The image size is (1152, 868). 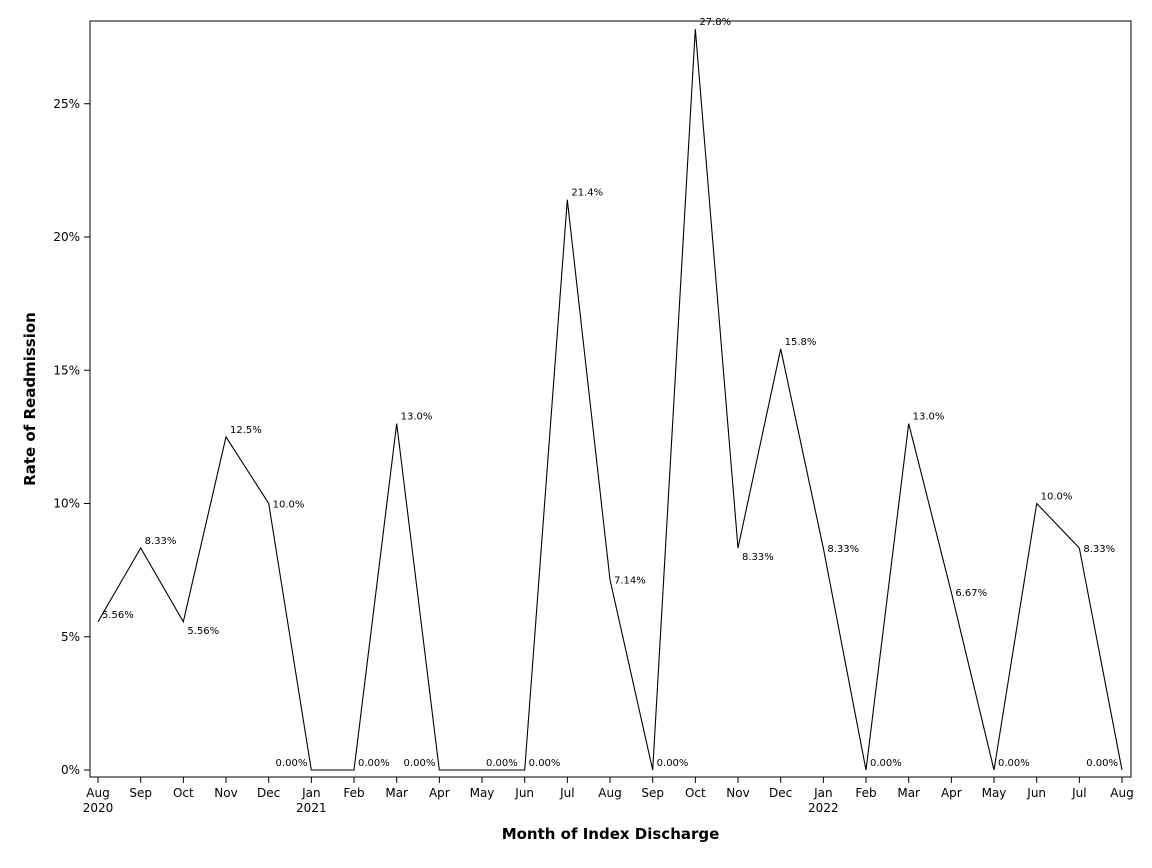 What do you see at coordinates (70, 637) in the screenshot?
I see `y-tick-label: 5%` at bounding box center [70, 637].